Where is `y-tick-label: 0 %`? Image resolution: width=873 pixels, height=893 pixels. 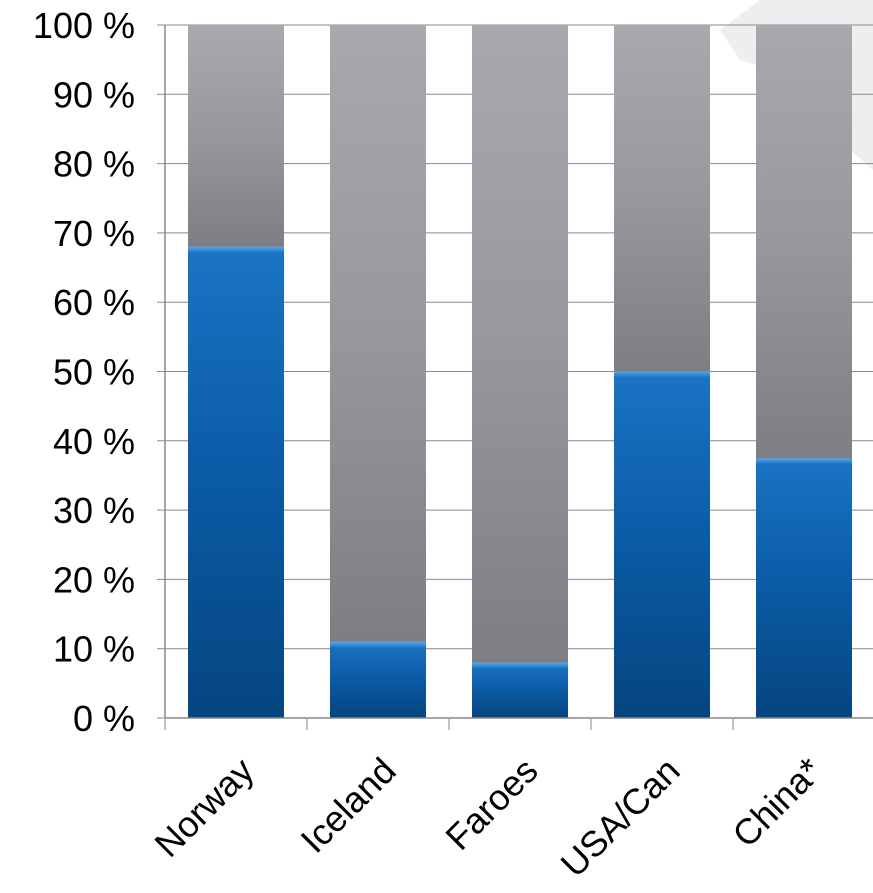 y-tick-label: 0 % is located at coordinates (104, 718).